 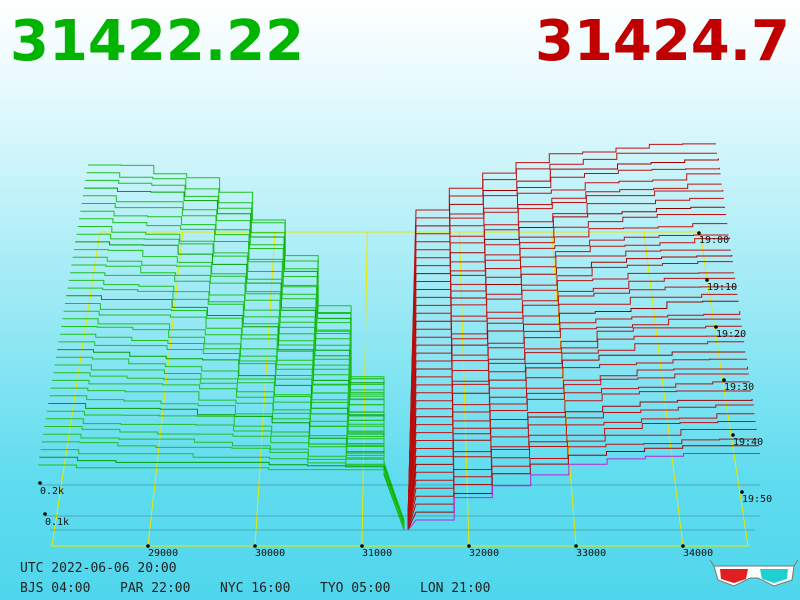 What do you see at coordinates (98, 568) in the screenshot?
I see `utc-time: UTC 2022-06-06 20:00` at bounding box center [98, 568].